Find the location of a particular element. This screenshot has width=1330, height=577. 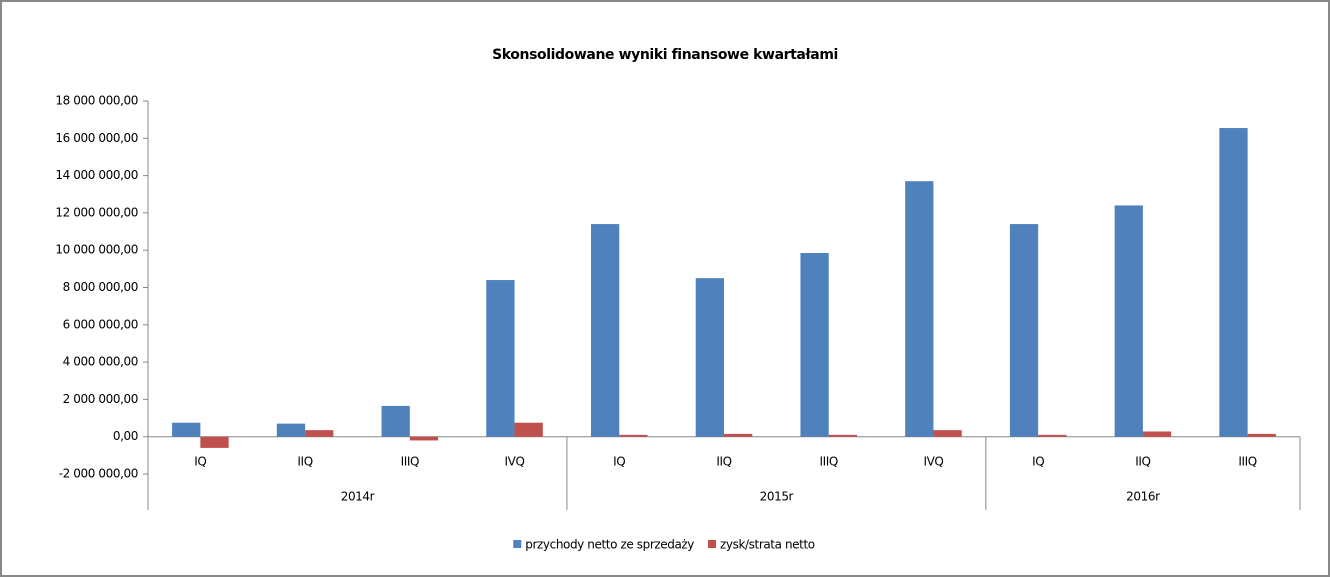

y-tick-label: 0,00 is located at coordinates (125, 436).